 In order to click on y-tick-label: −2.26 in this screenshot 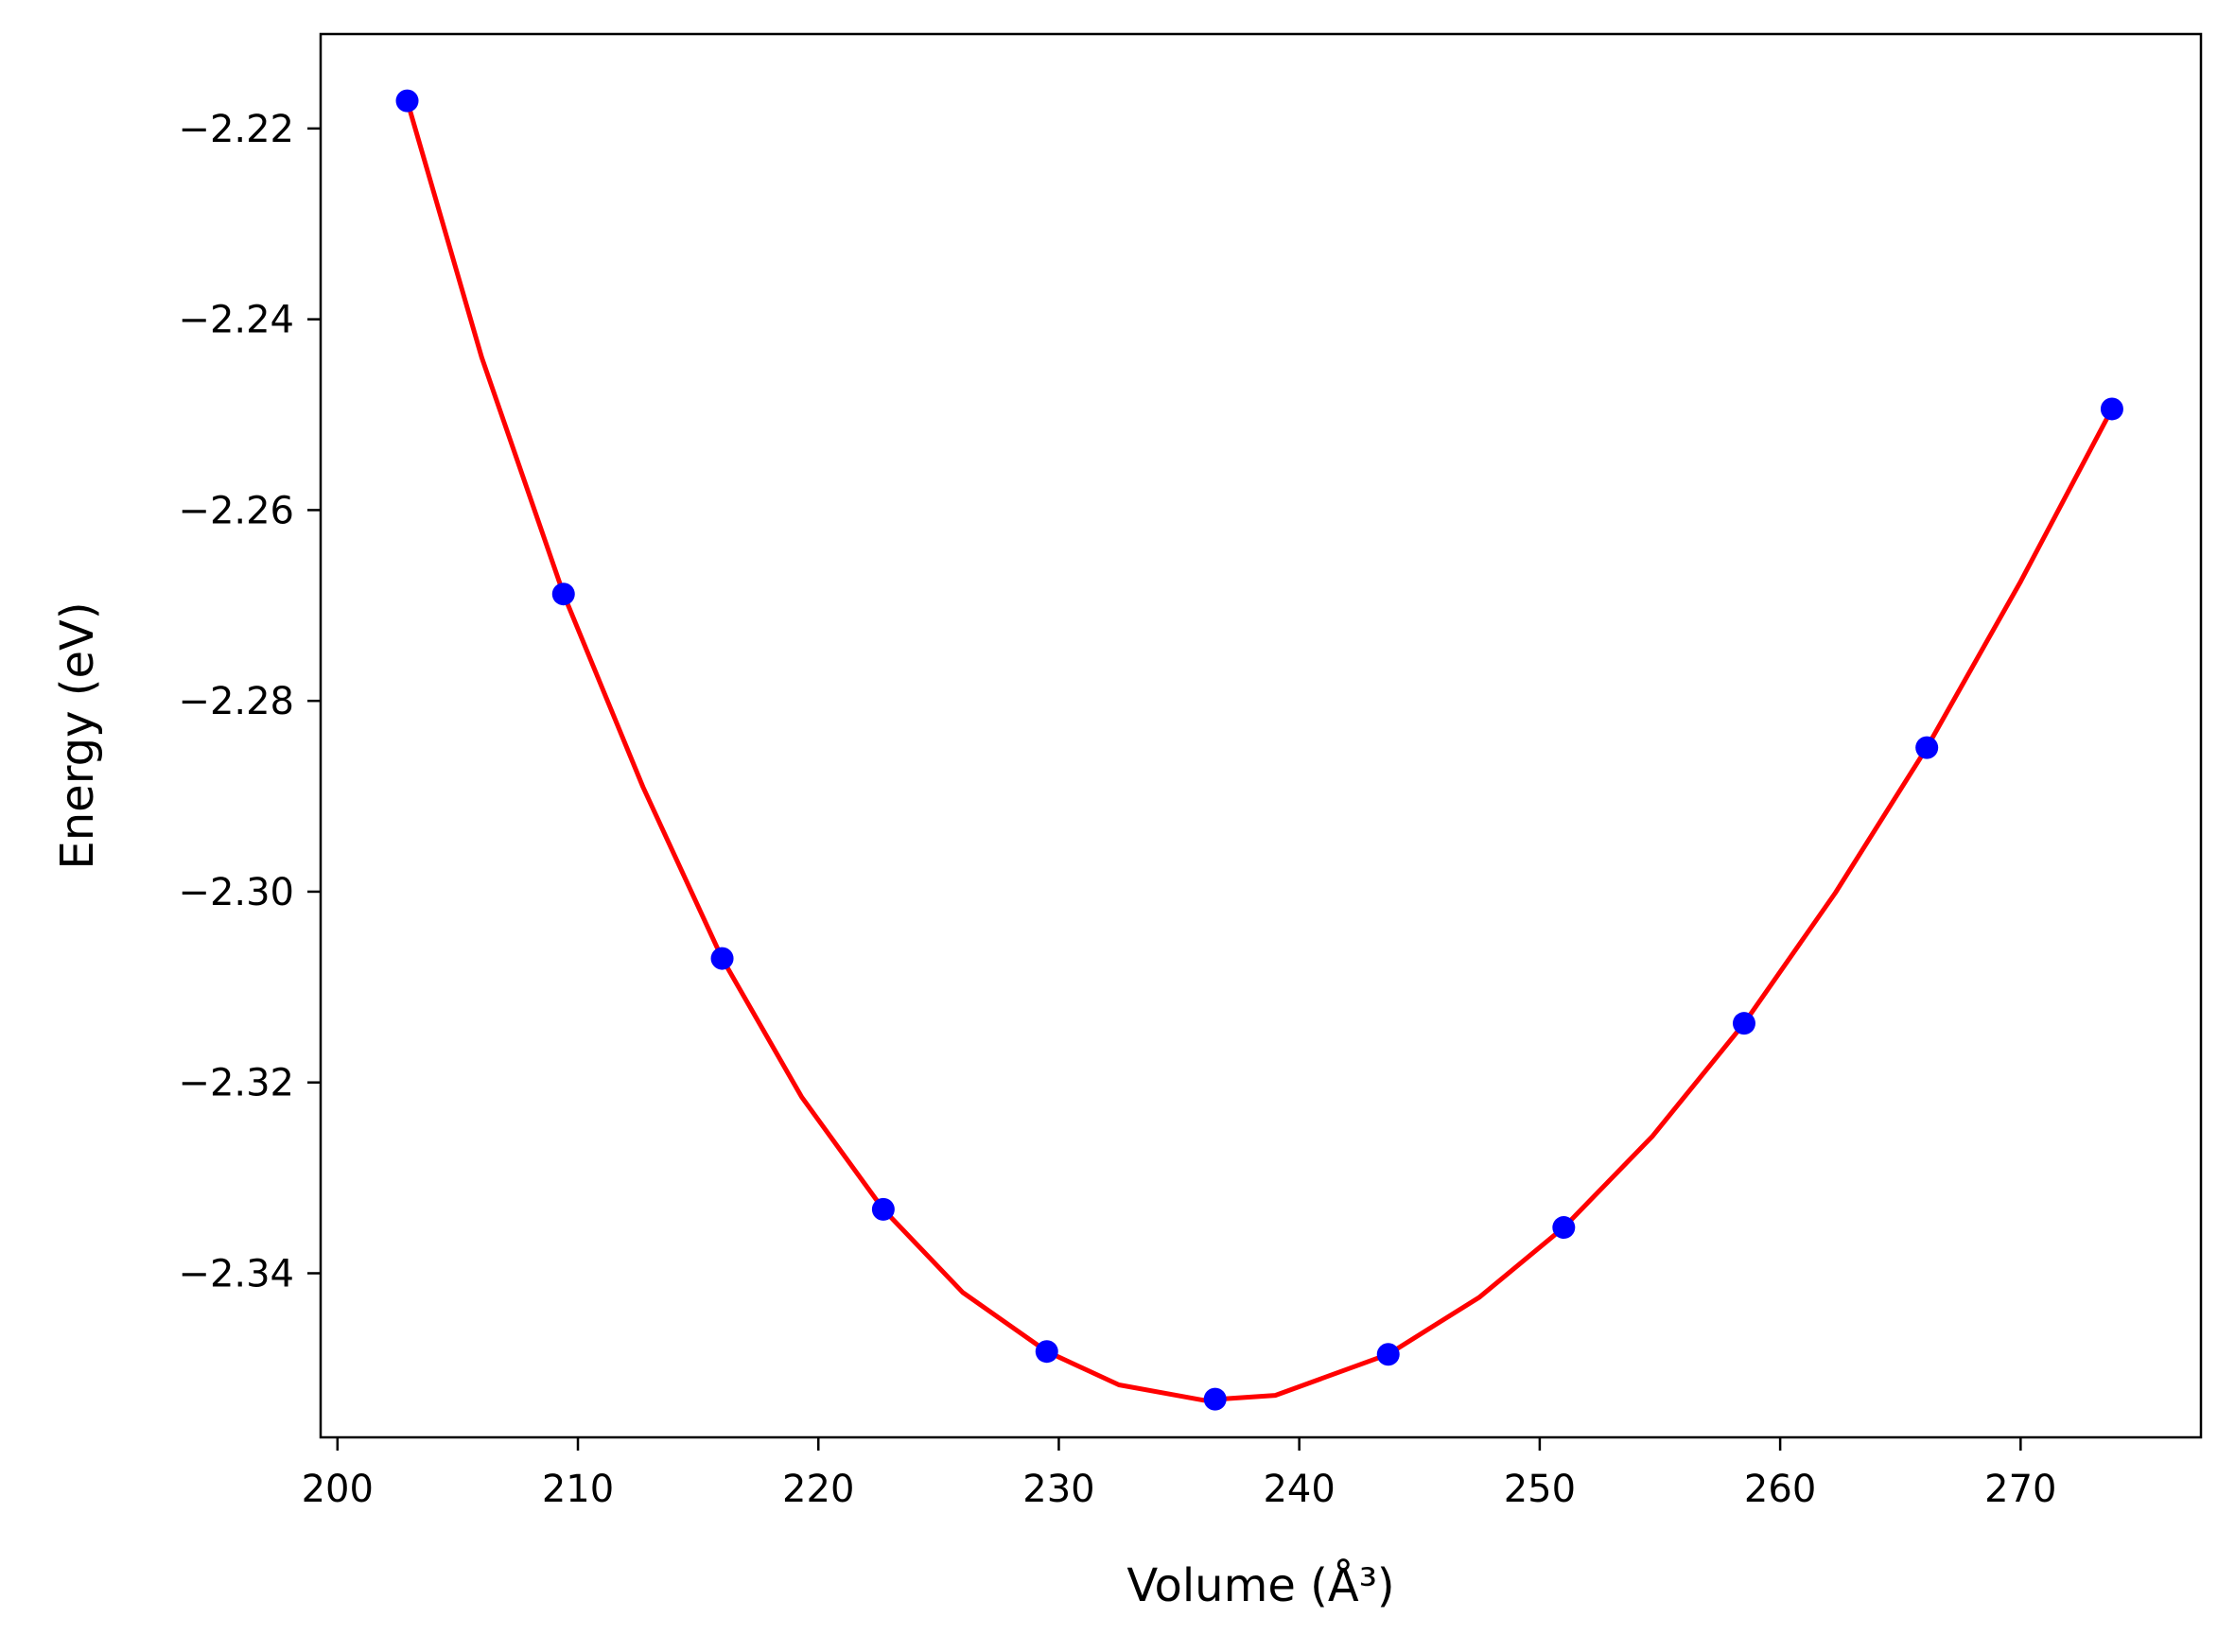, I will do `click(236, 511)`.